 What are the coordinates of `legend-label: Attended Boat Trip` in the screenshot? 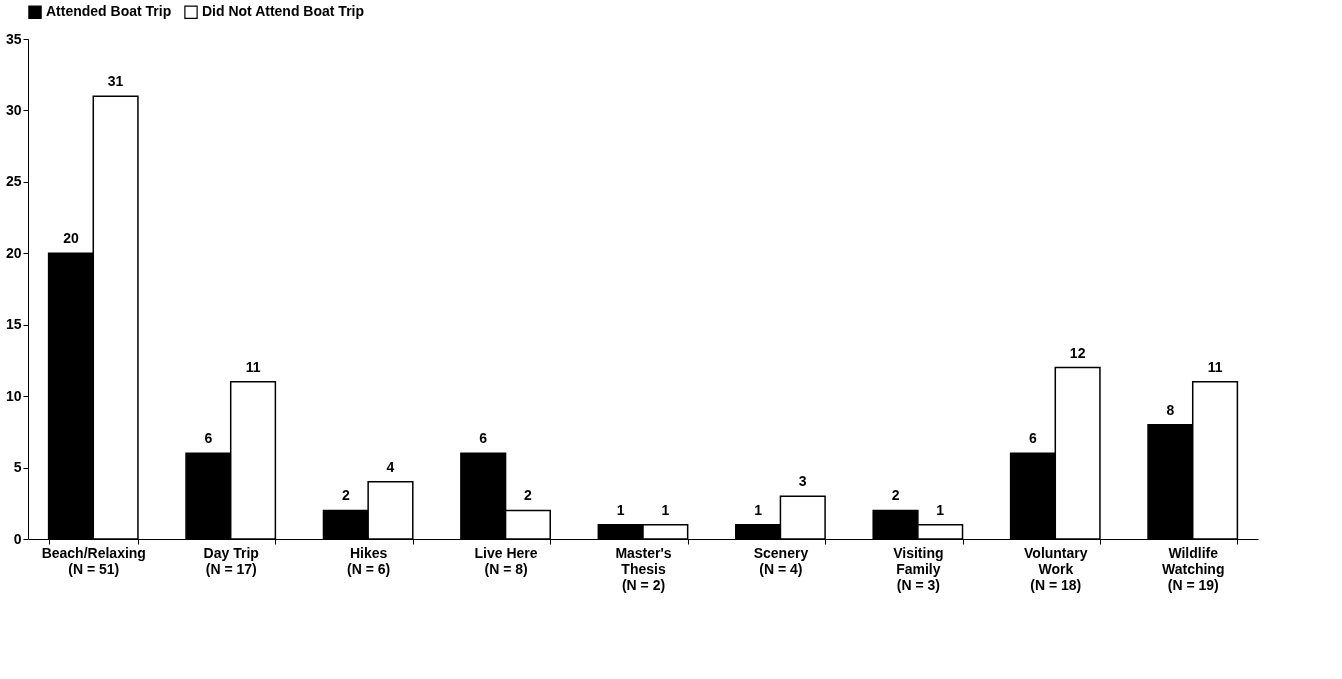 It's located at (109, 11).